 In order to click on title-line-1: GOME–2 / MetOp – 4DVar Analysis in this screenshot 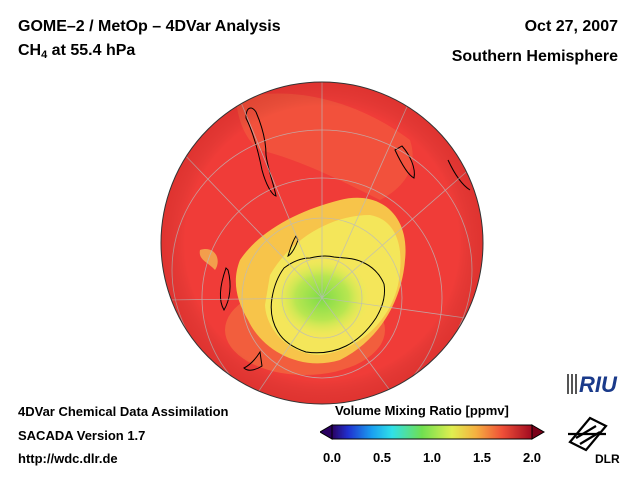, I will do `click(149, 26)`.